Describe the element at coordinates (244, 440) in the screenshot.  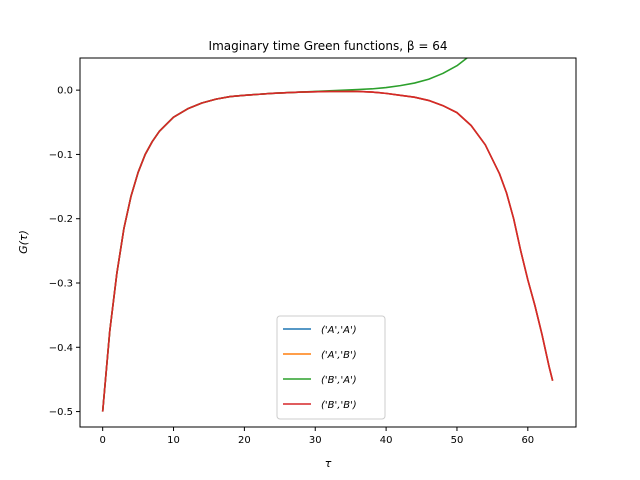
I see `x-tick-label: 20` at that location.